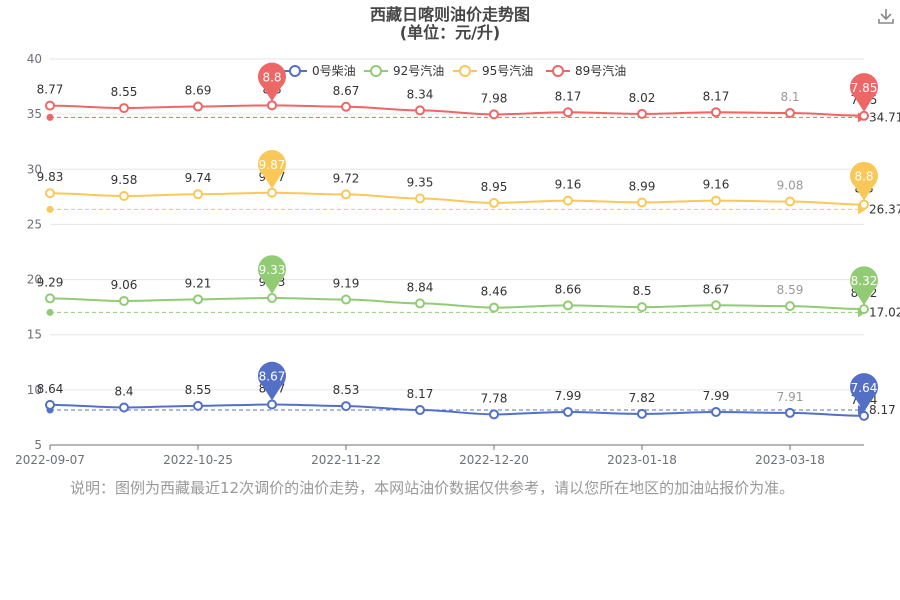 The width and height of the screenshot is (900, 600). Describe the element at coordinates (886, 16) in the screenshot. I see `download-icon` at that location.